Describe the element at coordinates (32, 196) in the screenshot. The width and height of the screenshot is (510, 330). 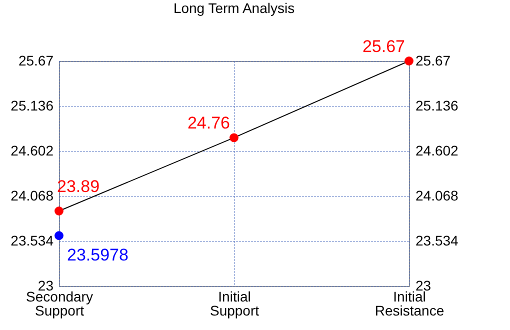
I see `y-tick-label: 24.068` at that location.